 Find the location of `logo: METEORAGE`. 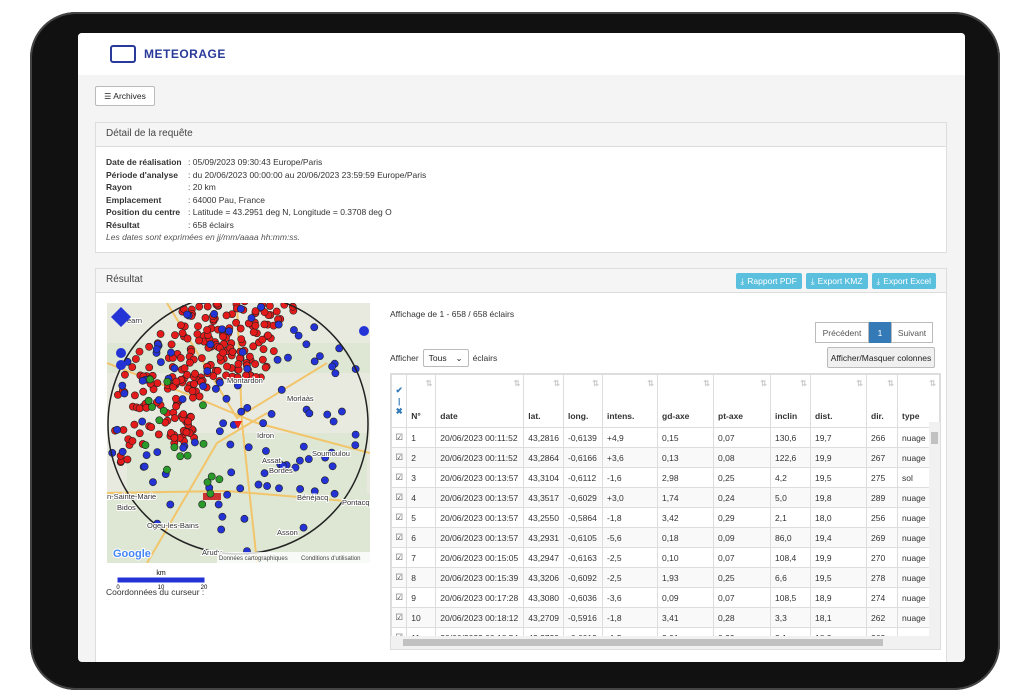

logo: METEORAGE is located at coordinates (185, 54).